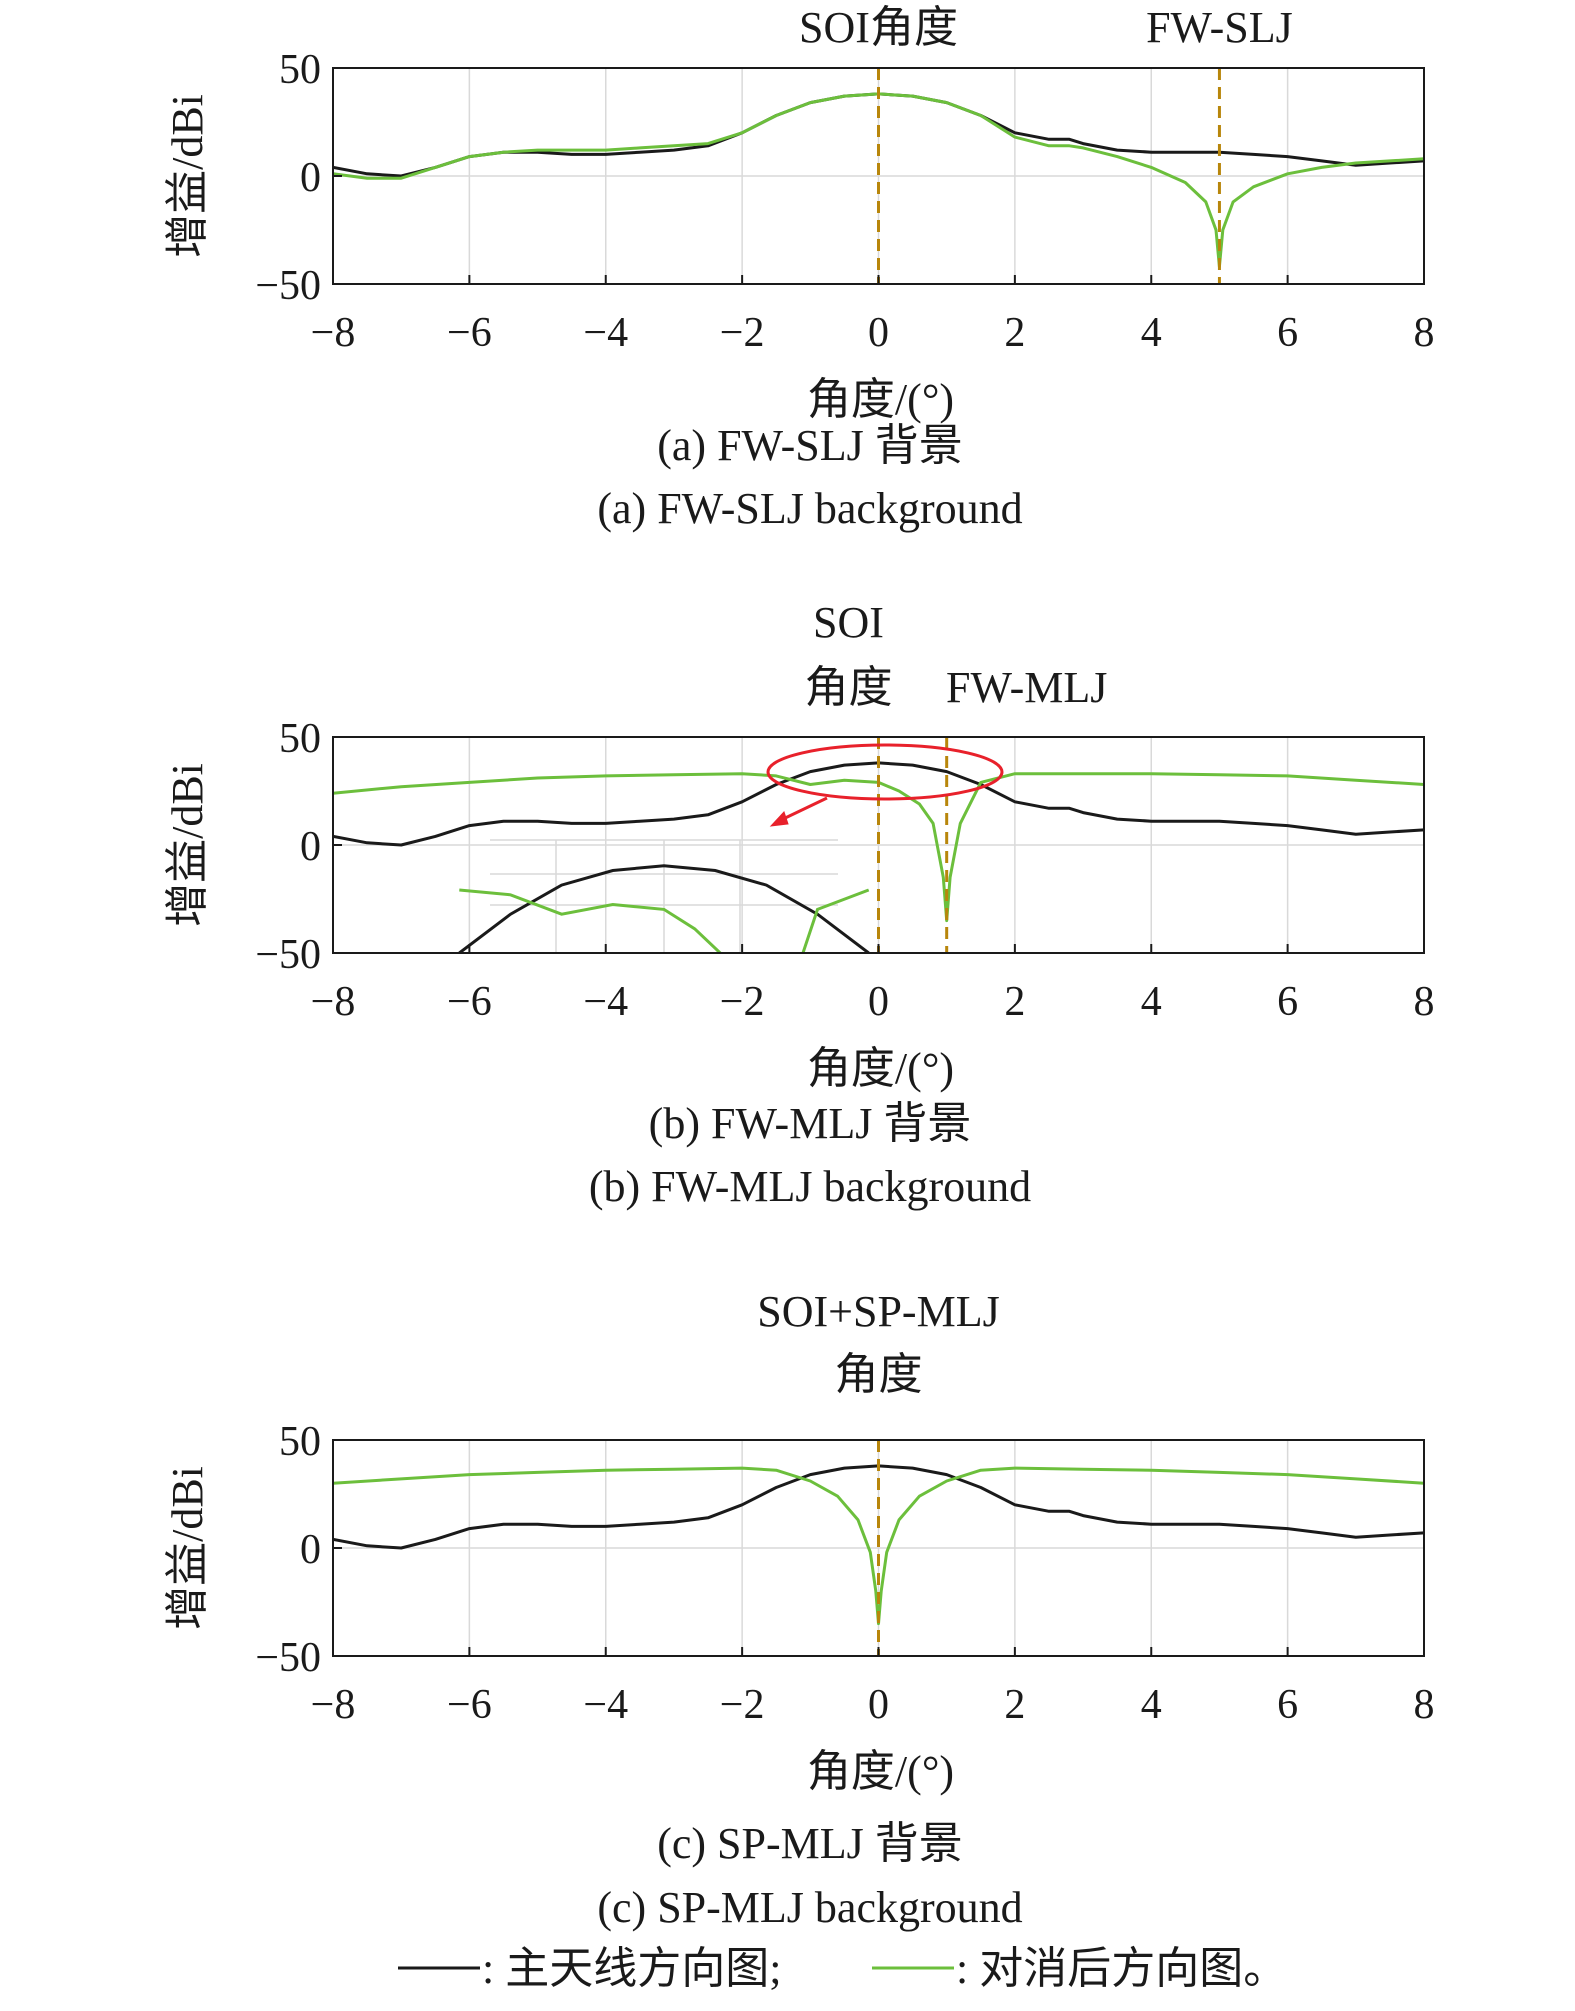 The width and height of the screenshot is (1575, 2011). Describe the element at coordinates (1121, 1968) in the screenshot. I see `legend-label-cancel: : 对消后方向图。` at that location.